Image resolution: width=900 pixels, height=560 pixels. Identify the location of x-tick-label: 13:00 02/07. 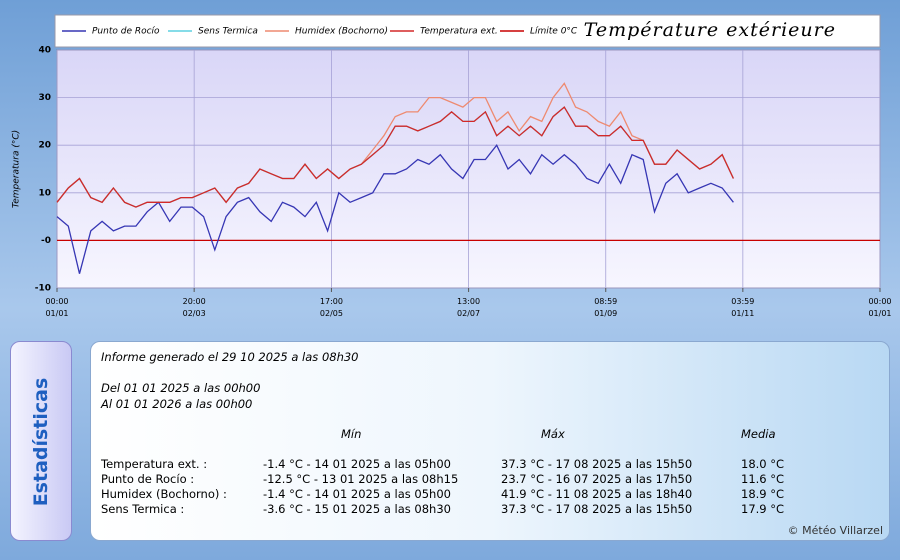
(469, 307).